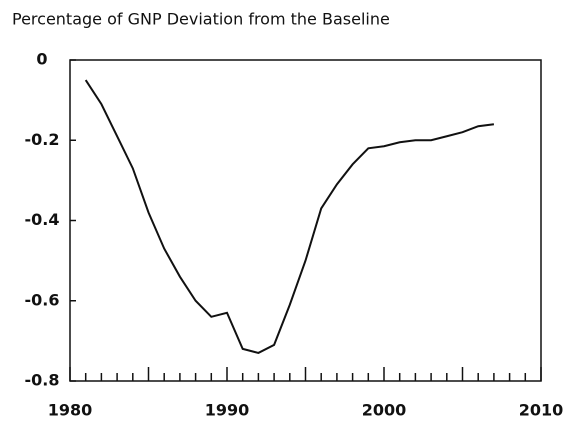 This screenshot has height=421, width=565. What do you see at coordinates (227, 410) in the screenshot?
I see `x-tick-label: 1990` at bounding box center [227, 410].